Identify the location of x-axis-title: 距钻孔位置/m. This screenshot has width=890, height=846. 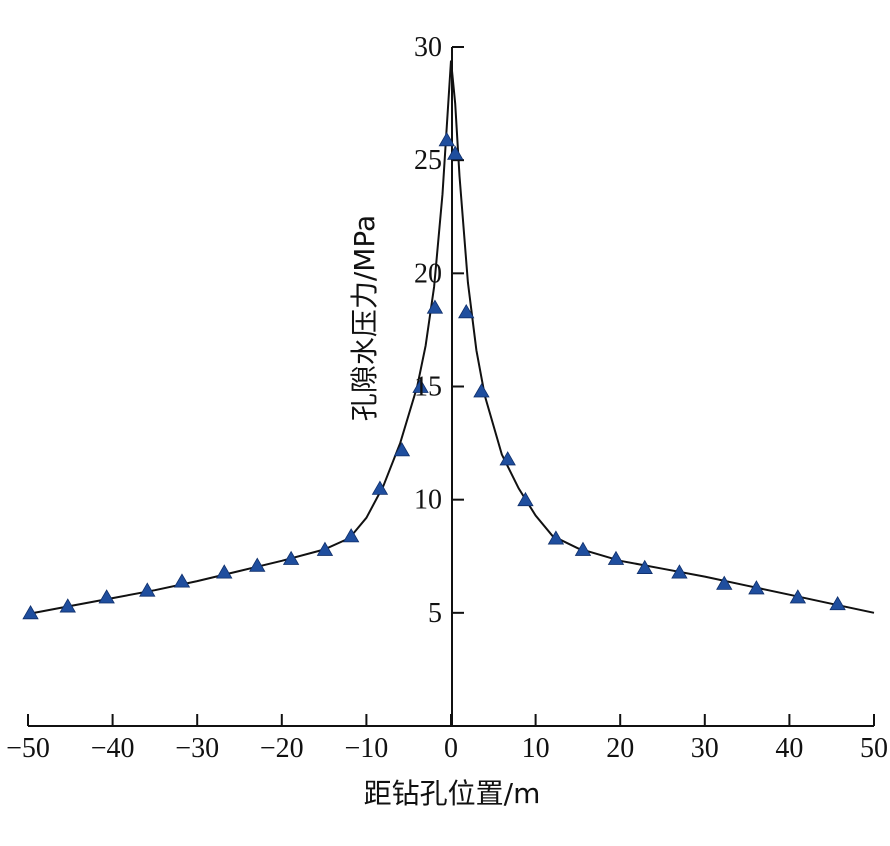
(452, 793).